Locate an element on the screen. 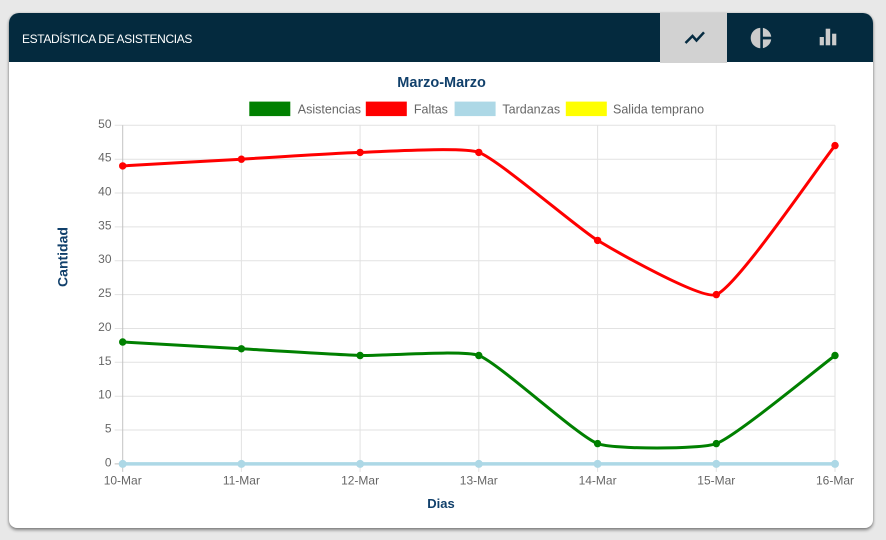  svg-text: 40 is located at coordinates (105, 192).